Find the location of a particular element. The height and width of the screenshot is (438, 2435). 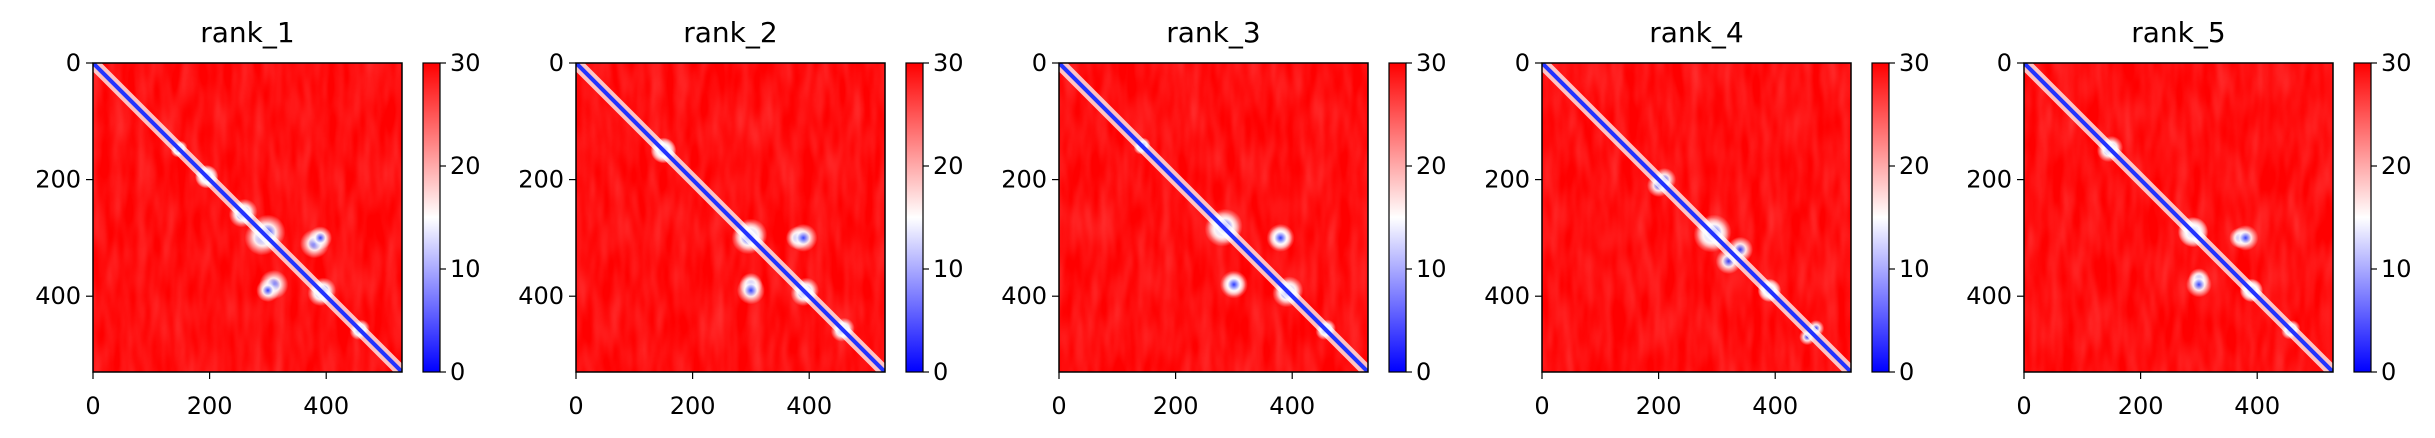

panel-title: rank_3 is located at coordinates (1213, 32).